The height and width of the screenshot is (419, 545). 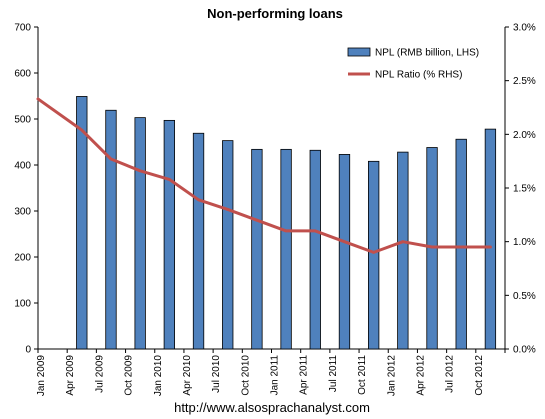 I want to click on x-tick-label: Oct 2011, so click(x=362, y=375).